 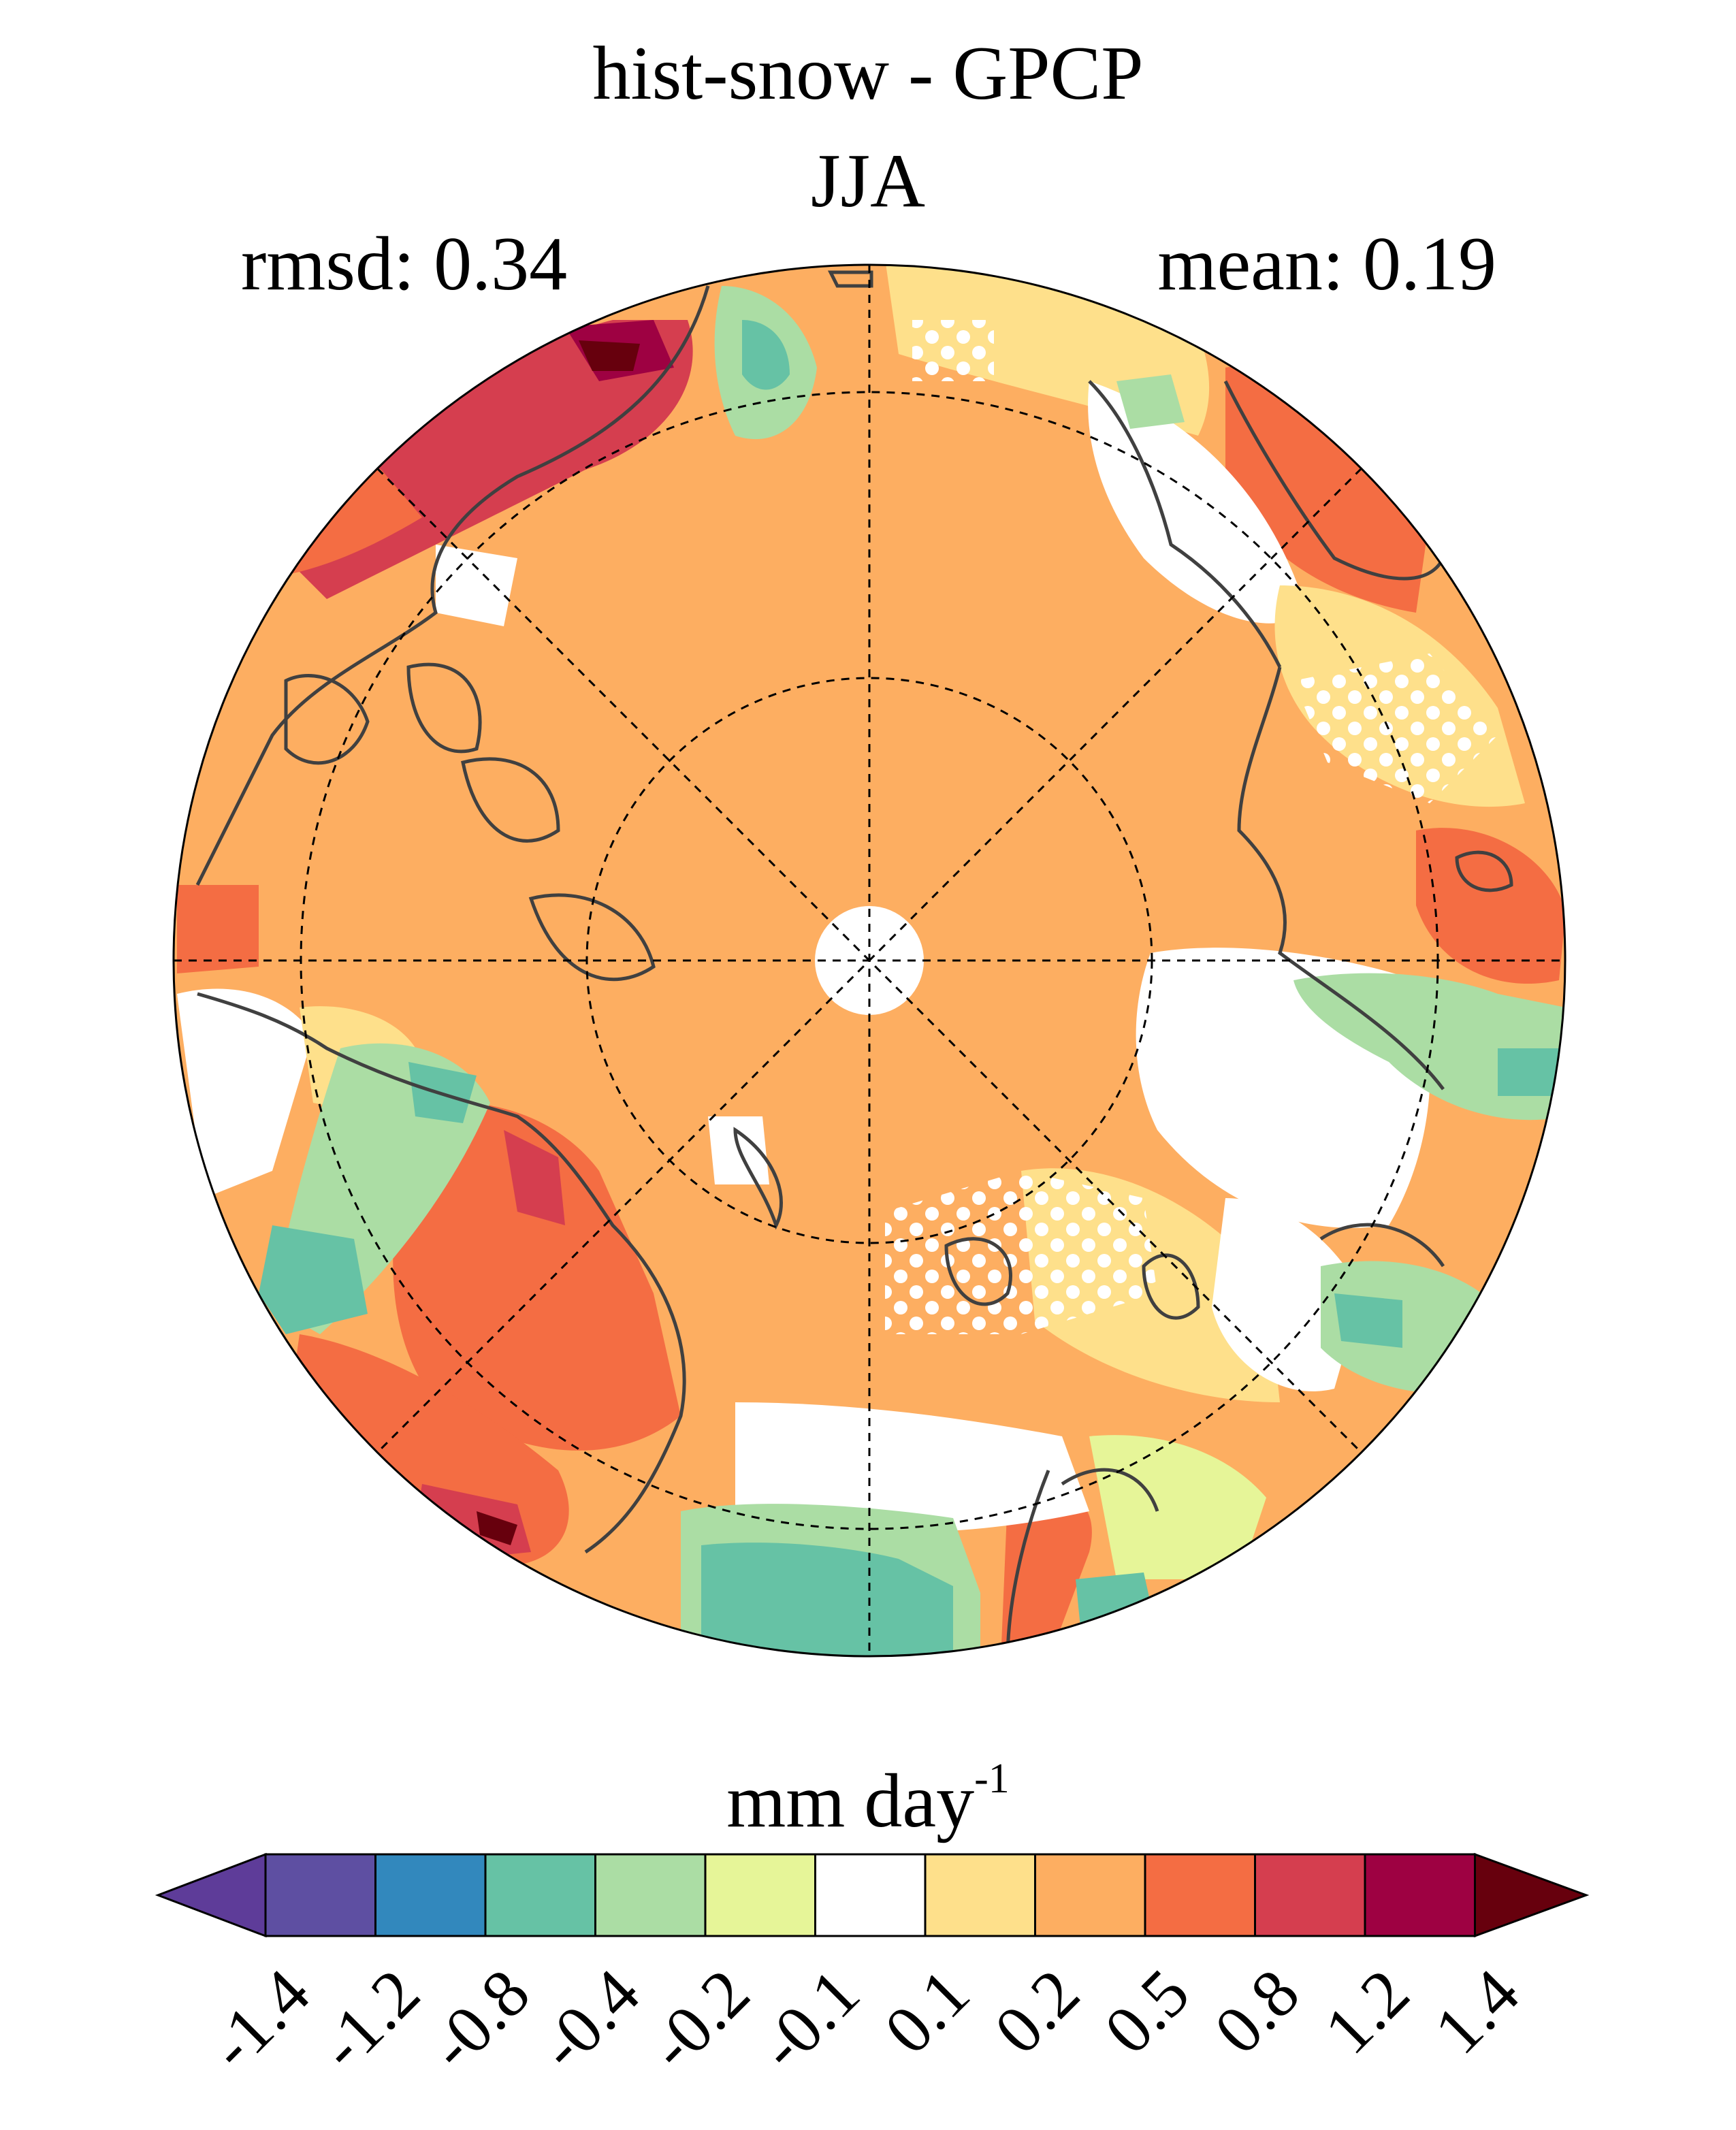 I want to click on title-line-1: hist-snow - GPCP, so click(x=868, y=73).